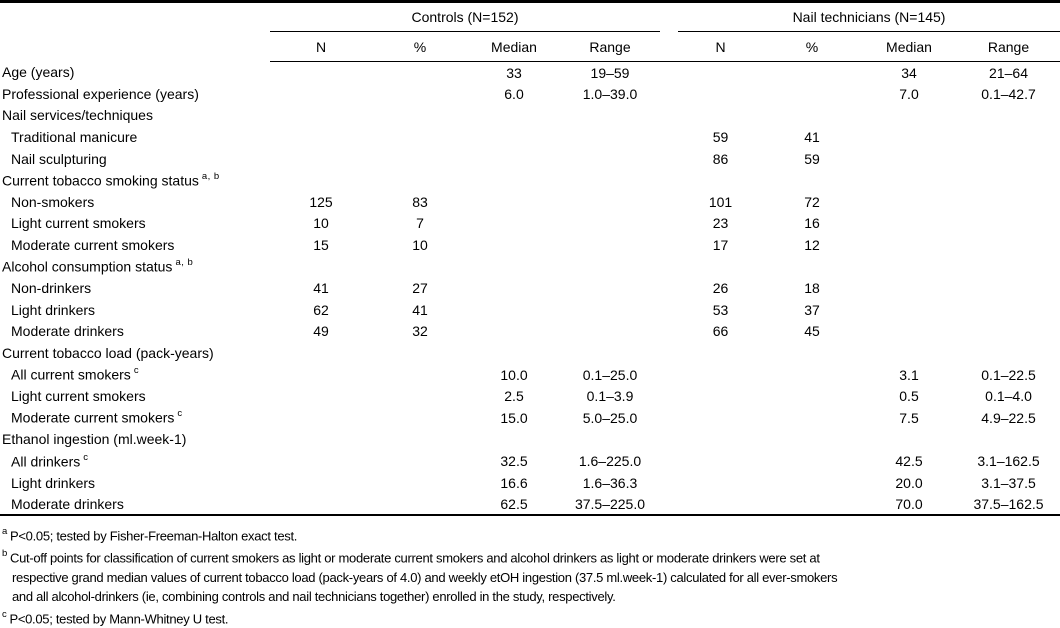  What do you see at coordinates (909, 396) in the screenshot?
I see `nail-median-cell: 0.5` at bounding box center [909, 396].